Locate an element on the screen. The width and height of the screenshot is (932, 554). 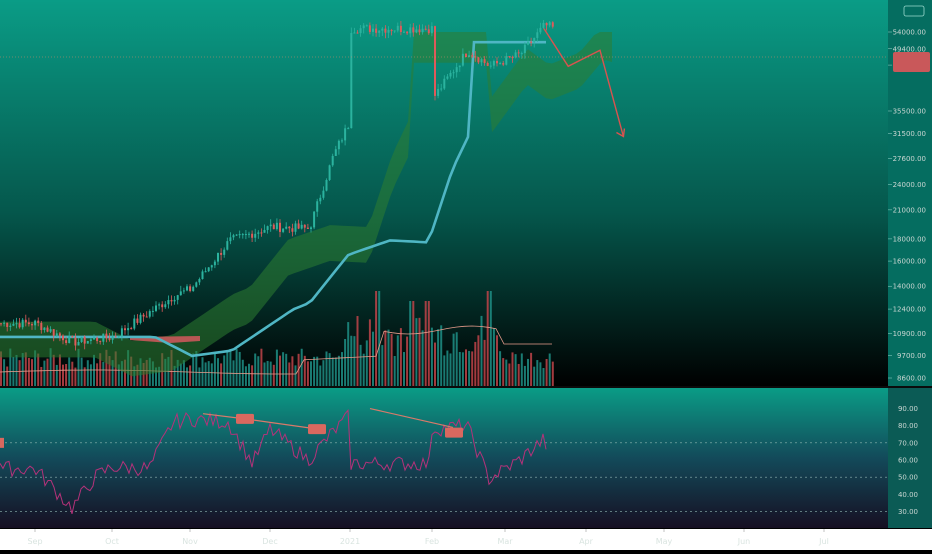
oscillator-tick-label: 80.00 is located at coordinates (908, 426).